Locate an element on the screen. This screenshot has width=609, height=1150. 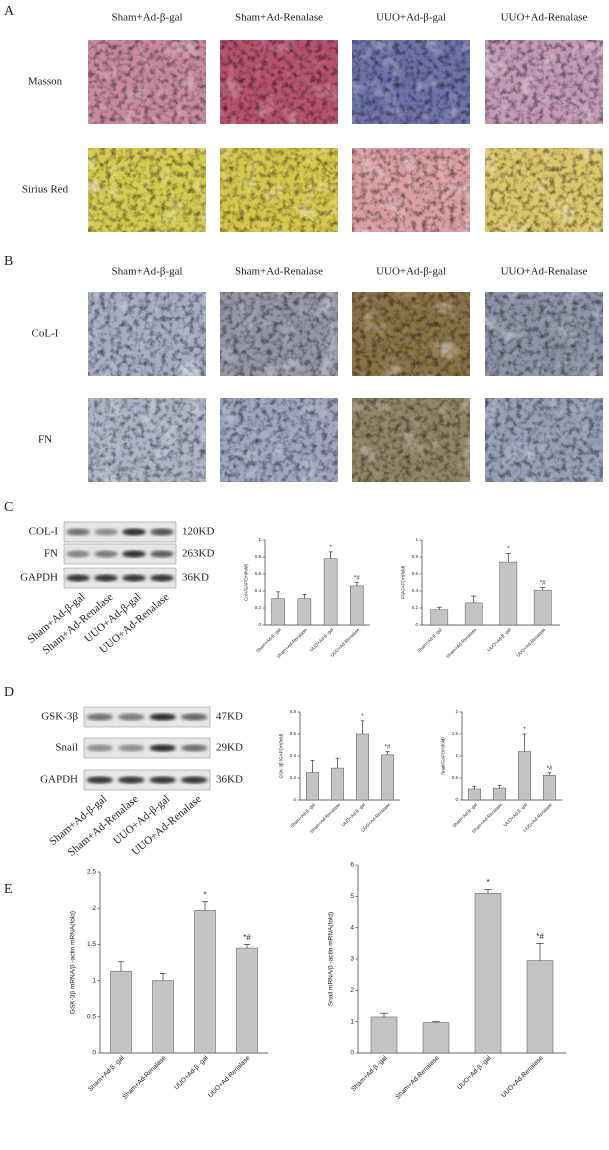
y-tick-label: 2.5 is located at coordinates (91, 872).